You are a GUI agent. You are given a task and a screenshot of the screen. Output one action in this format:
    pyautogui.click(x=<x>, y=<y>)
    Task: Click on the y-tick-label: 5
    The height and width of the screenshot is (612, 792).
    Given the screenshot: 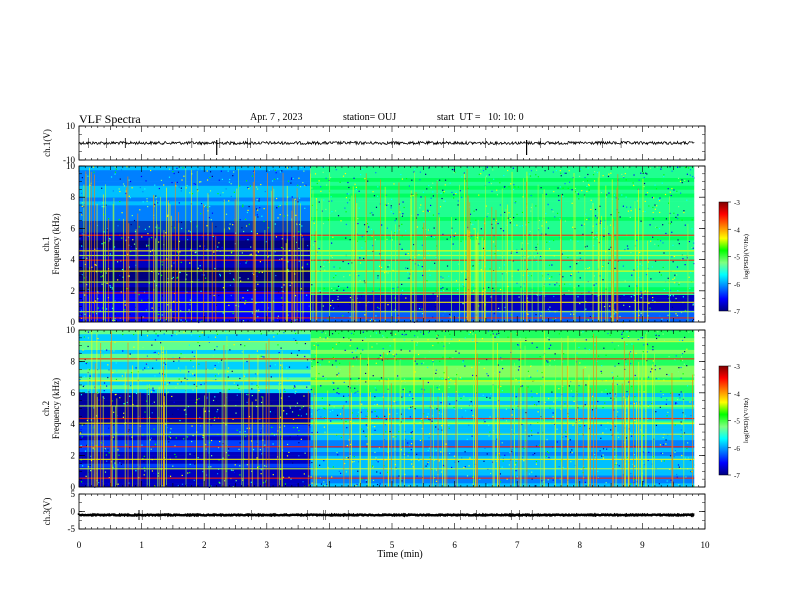 What is the action you would take?
    pyautogui.click(x=73, y=494)
    